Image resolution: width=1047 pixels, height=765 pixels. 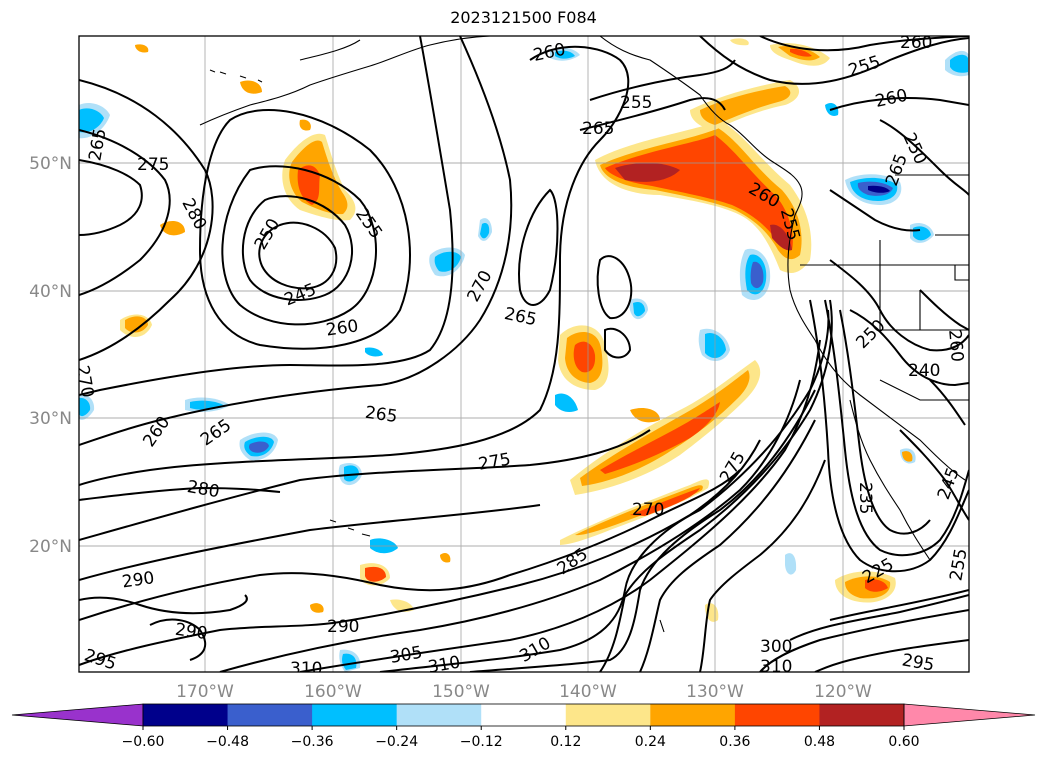 What do you see at coordinates (715, 692) in the screenshot?
I see `lon-label: 130°W` at bounding box center [715, 692].